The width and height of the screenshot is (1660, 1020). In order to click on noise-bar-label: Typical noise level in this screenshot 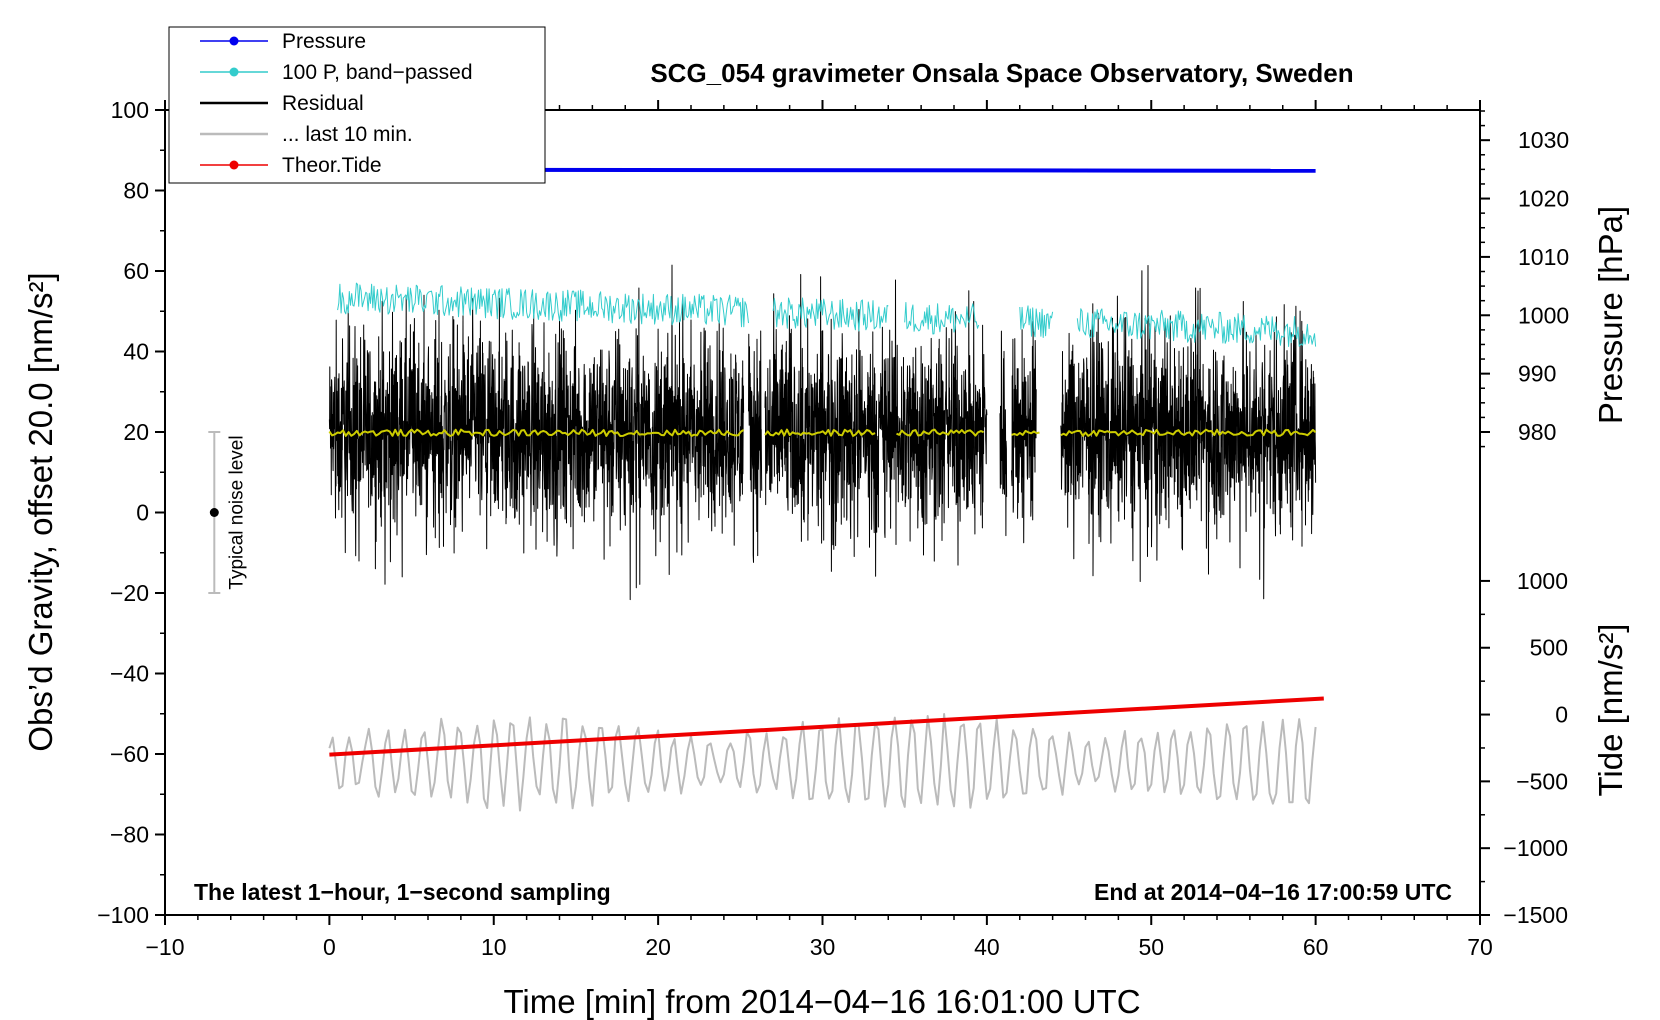, I will do `click(236, 512)`.